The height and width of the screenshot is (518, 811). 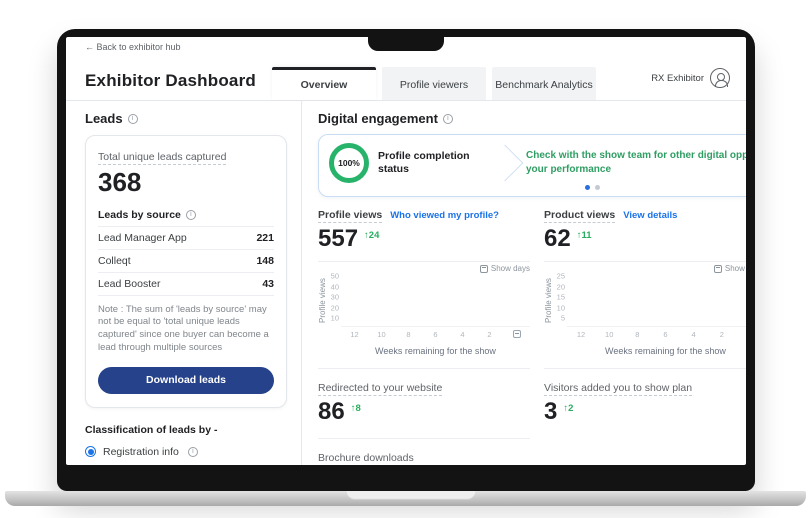 I want to click on radio-button, so click(x=90, y=452).